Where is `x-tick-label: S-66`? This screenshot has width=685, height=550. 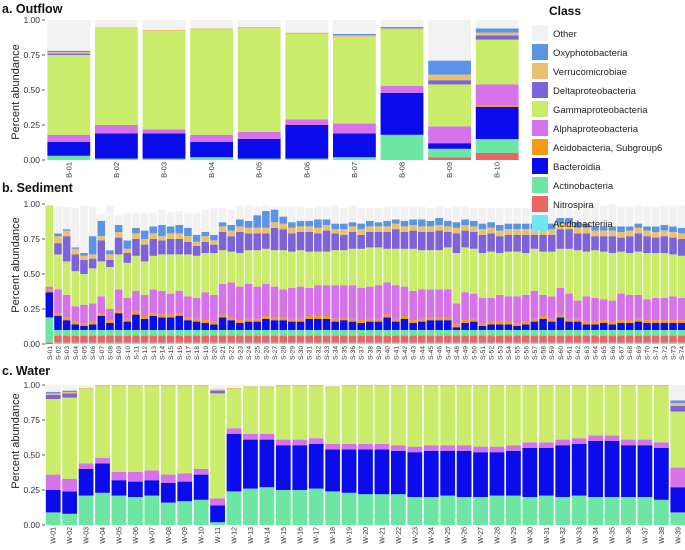
x-tick-label: S-66 is located at coordinates (613, 353).